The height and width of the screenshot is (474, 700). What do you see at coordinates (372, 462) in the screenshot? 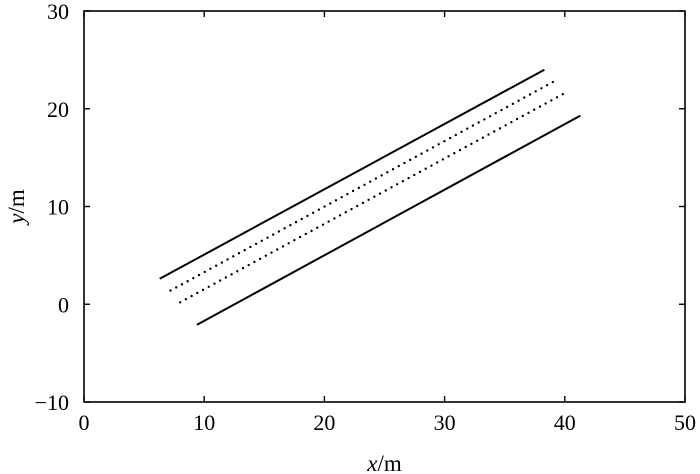
I see `x-axis-var: x` at bounding box center [372, 462].